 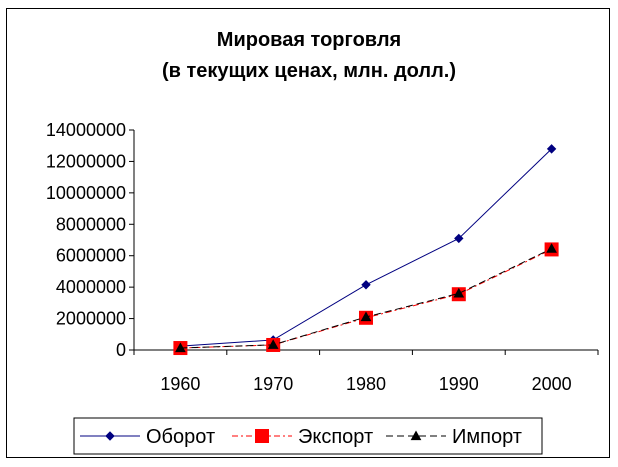 What do you see at coordinates (273, 384) in the screenshot?
I see `x-tick-label: 1970` at bounding box center [273, 384].